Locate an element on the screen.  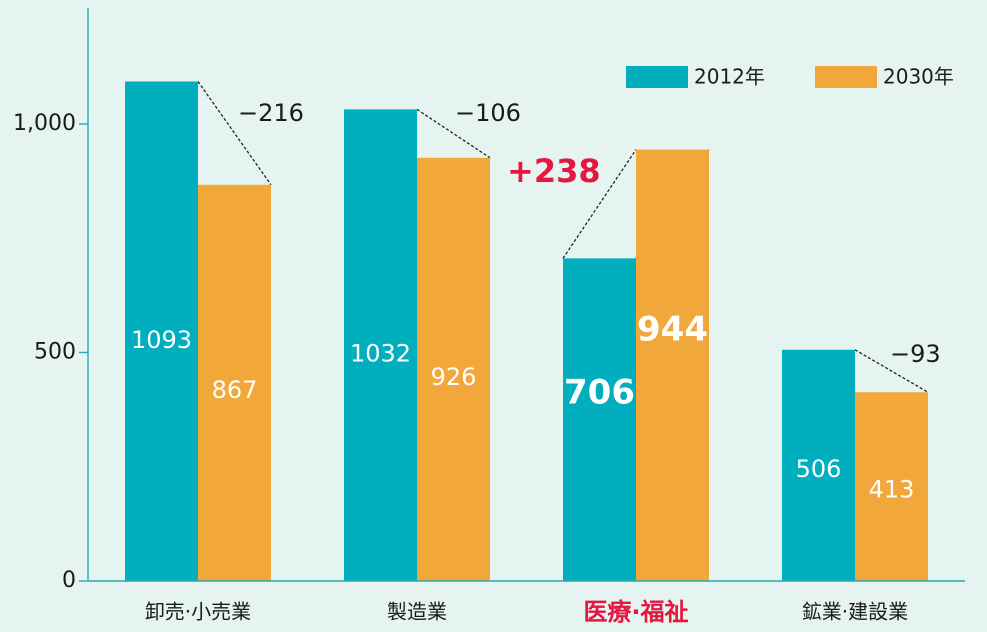
change-label: +238 is located at coordinates (554, 171).